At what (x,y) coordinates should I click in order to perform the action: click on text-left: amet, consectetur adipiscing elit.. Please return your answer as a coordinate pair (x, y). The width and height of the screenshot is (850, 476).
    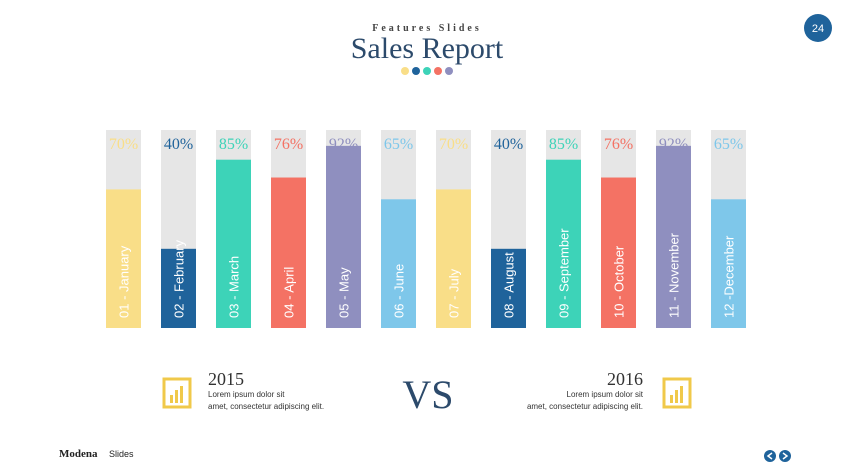
    Looking at the image, I should click on (266, 406).